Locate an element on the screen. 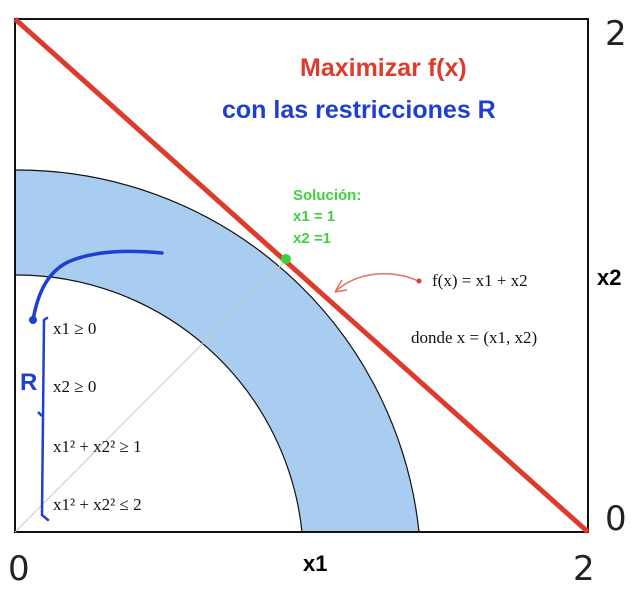 The width and height of the screenshot is (640, 597). constraint-4: x1² + x2² ≤ 2 is located at coordinates (97, 504).